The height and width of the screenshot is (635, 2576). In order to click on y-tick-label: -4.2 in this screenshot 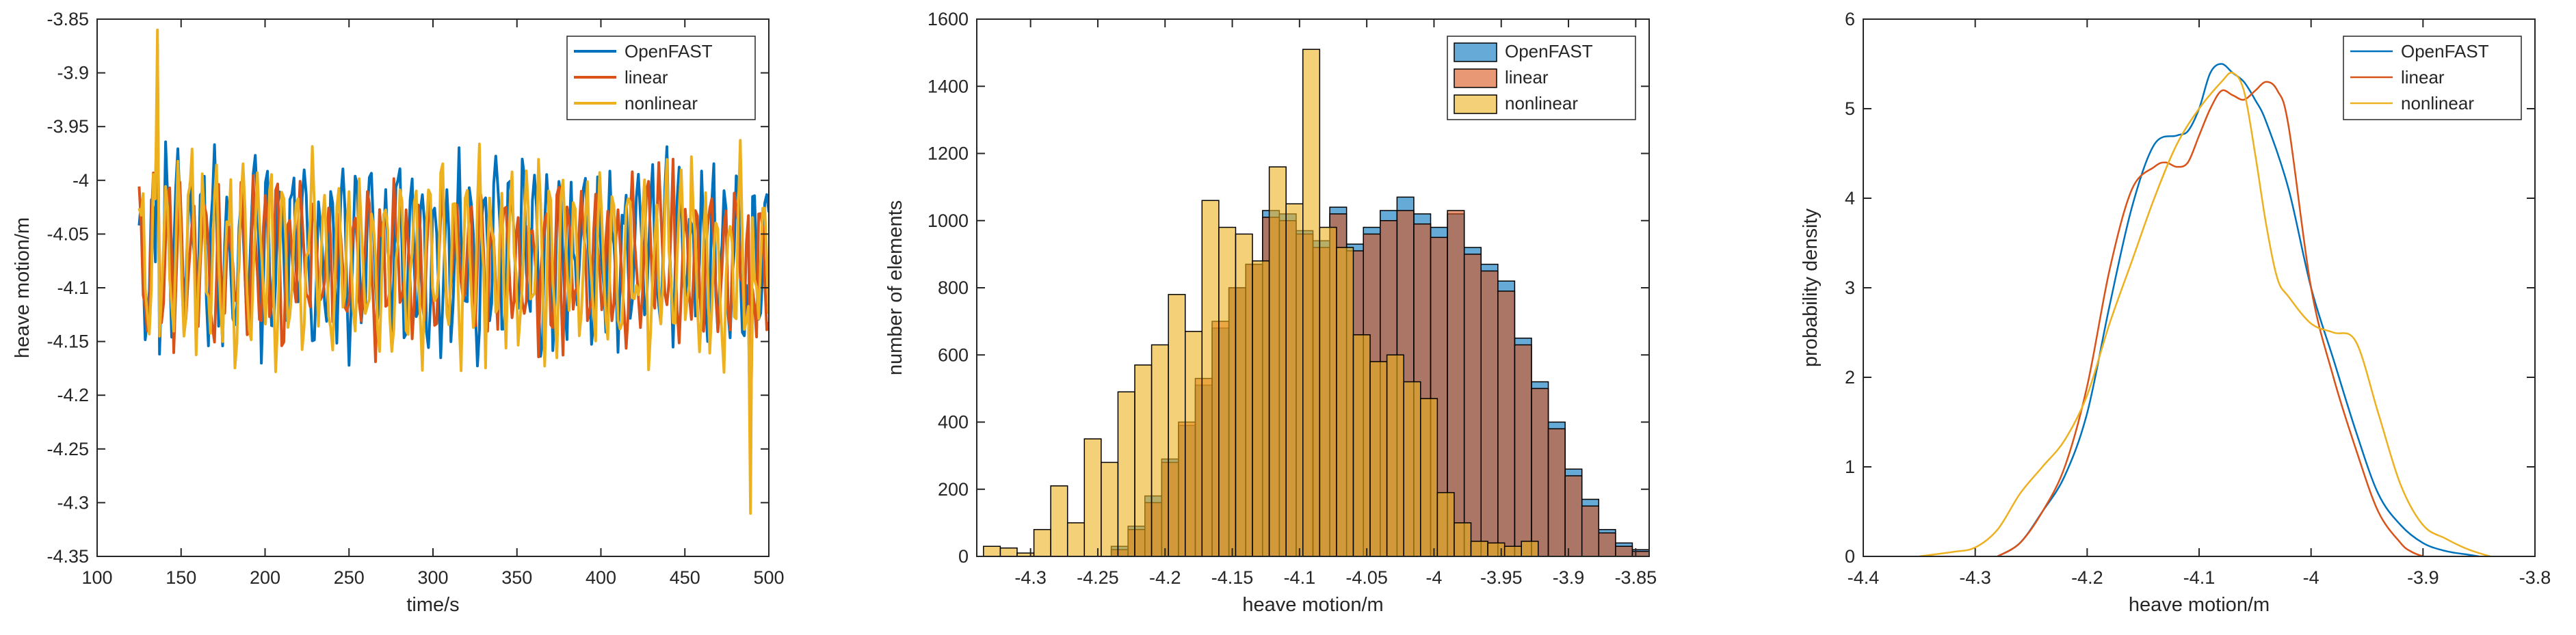, I will do `click(73, 395)`.